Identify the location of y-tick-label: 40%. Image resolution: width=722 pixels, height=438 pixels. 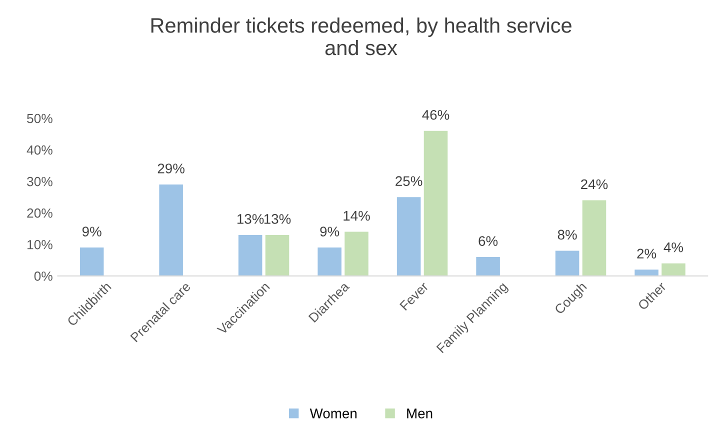
(39, 150).